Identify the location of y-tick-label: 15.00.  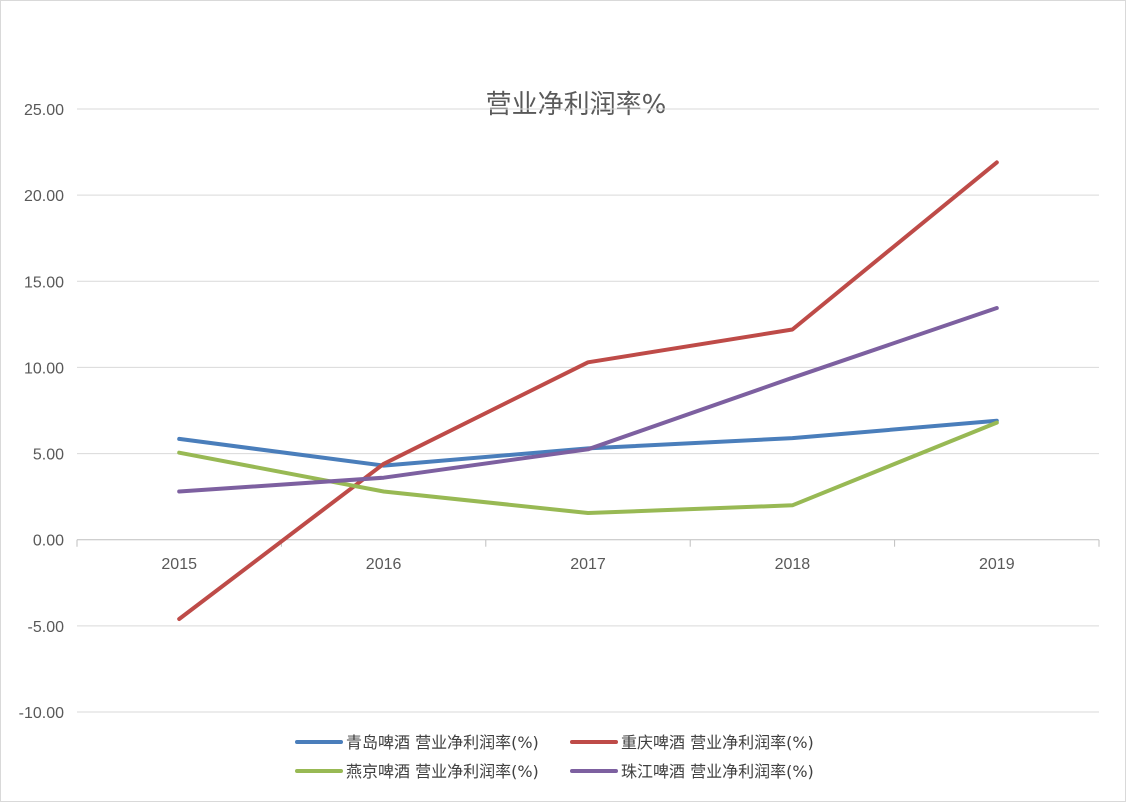
(44, 282).